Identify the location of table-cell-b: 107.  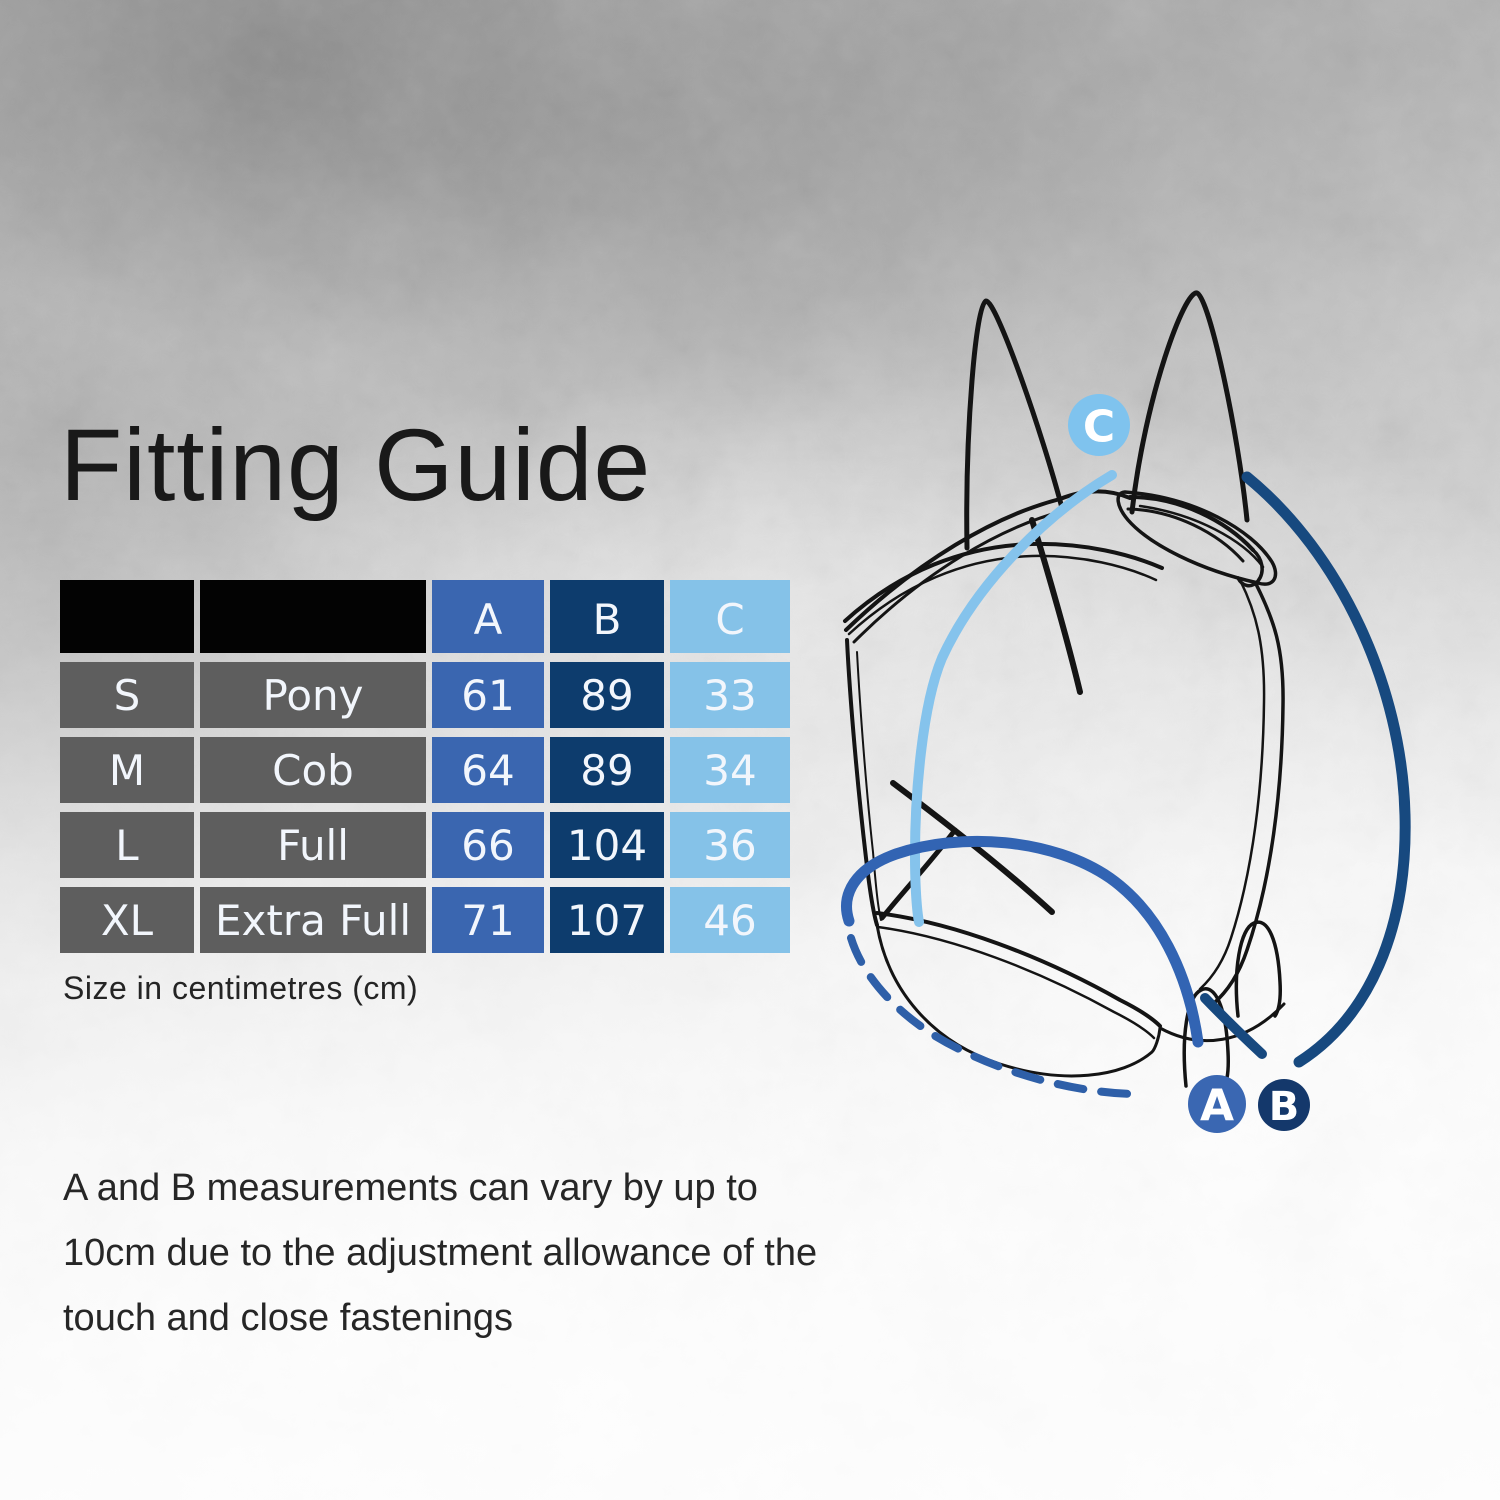
(607, 920).